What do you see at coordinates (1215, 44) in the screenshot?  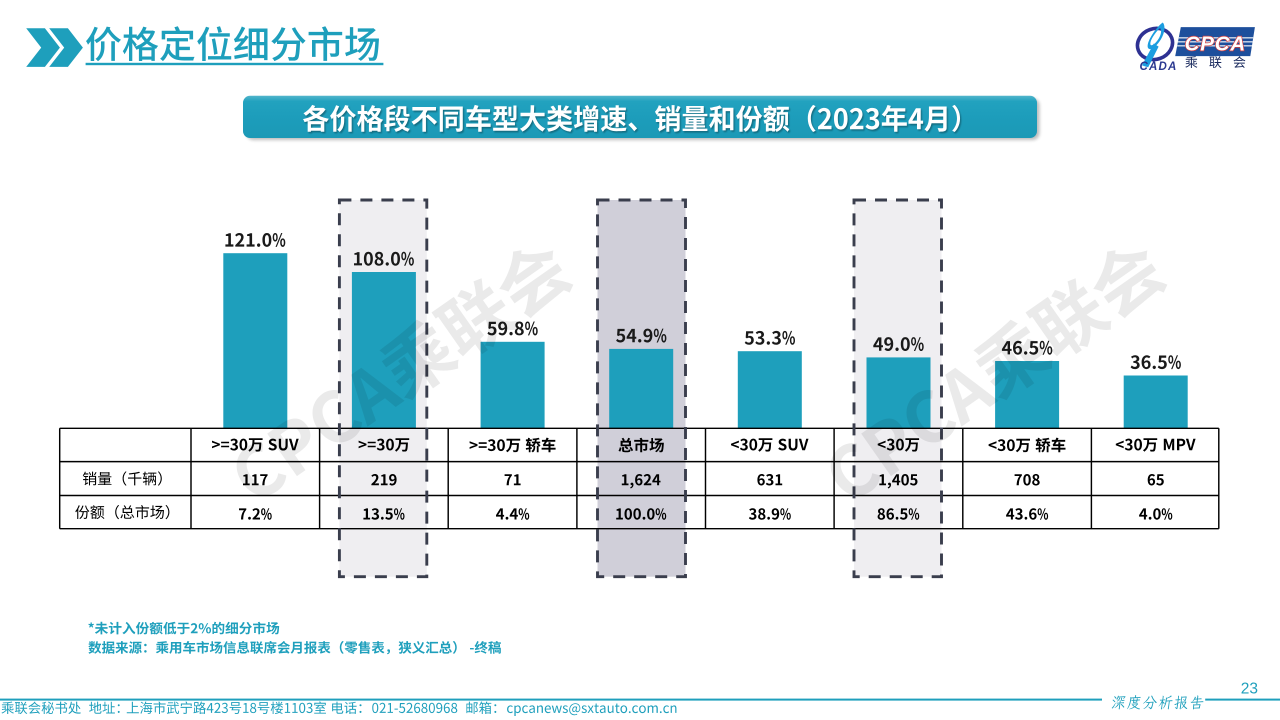 I see `svg-text: CPCA` at bounding box center [1215, 44].